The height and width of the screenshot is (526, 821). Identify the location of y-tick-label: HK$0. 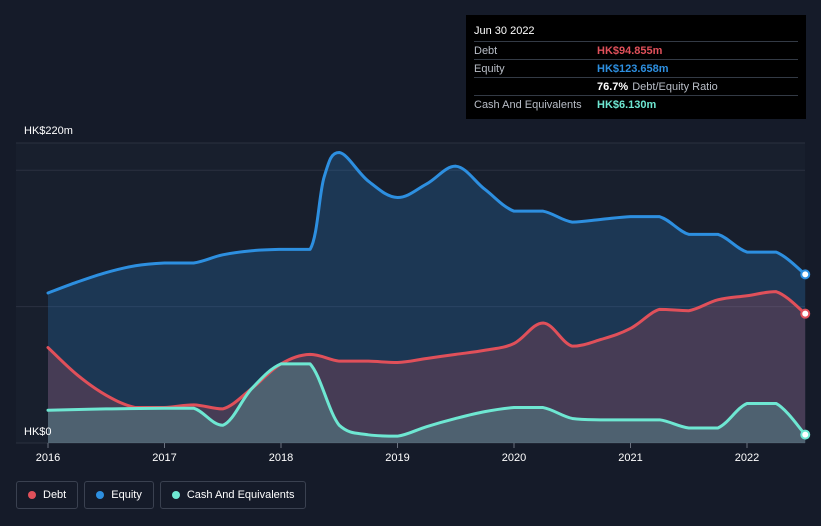
(38, 432).